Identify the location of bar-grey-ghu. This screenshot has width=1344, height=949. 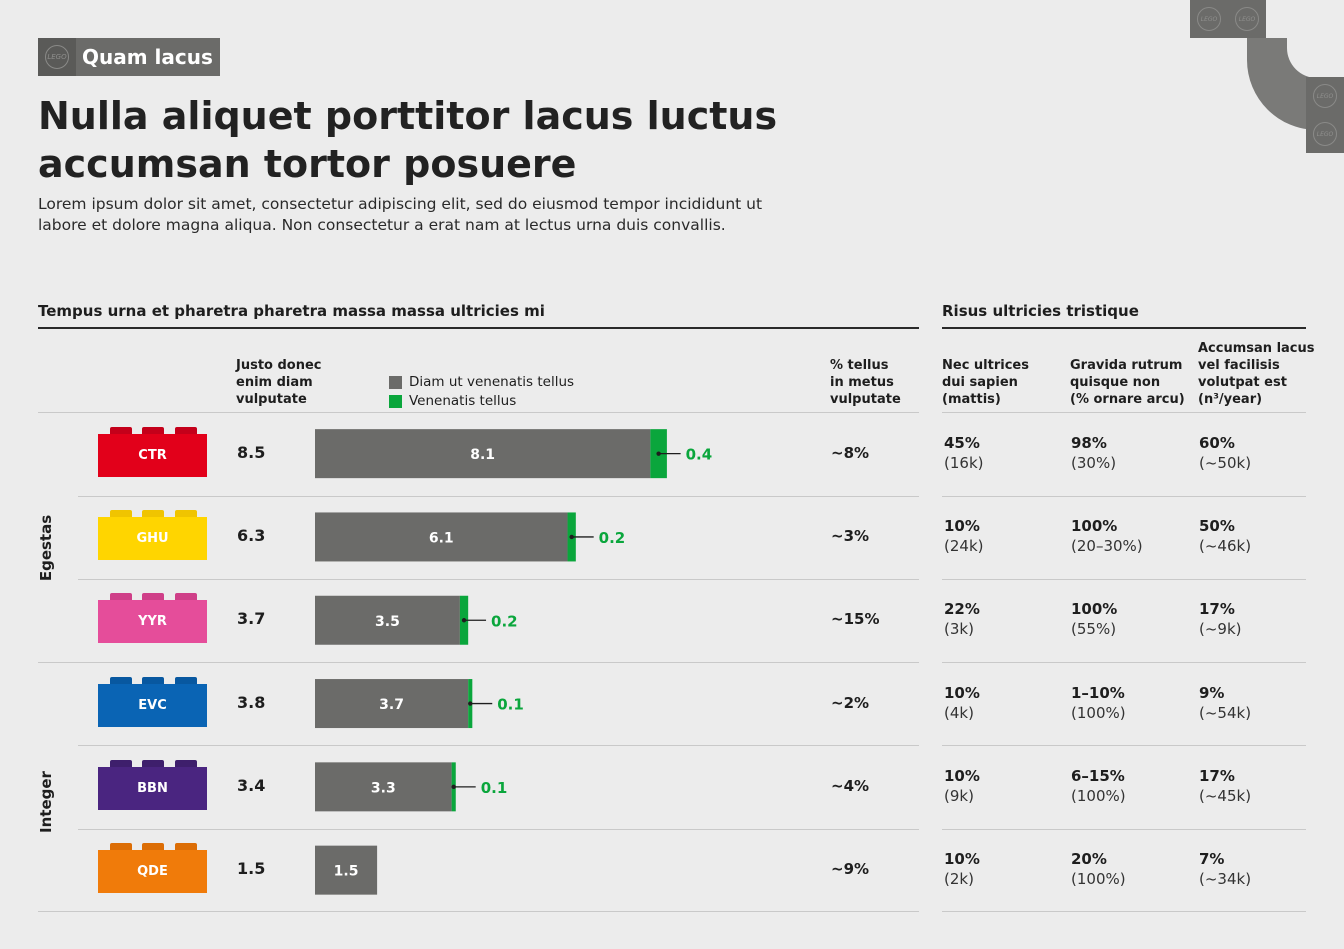
(441, 537).